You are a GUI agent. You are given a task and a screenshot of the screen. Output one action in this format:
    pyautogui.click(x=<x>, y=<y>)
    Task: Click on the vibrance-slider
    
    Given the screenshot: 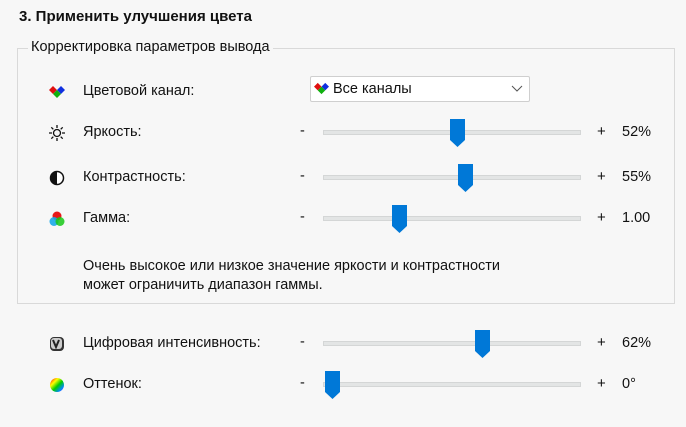 What is the action you would take?
    pyautogui.click(x=452, y=344)
    